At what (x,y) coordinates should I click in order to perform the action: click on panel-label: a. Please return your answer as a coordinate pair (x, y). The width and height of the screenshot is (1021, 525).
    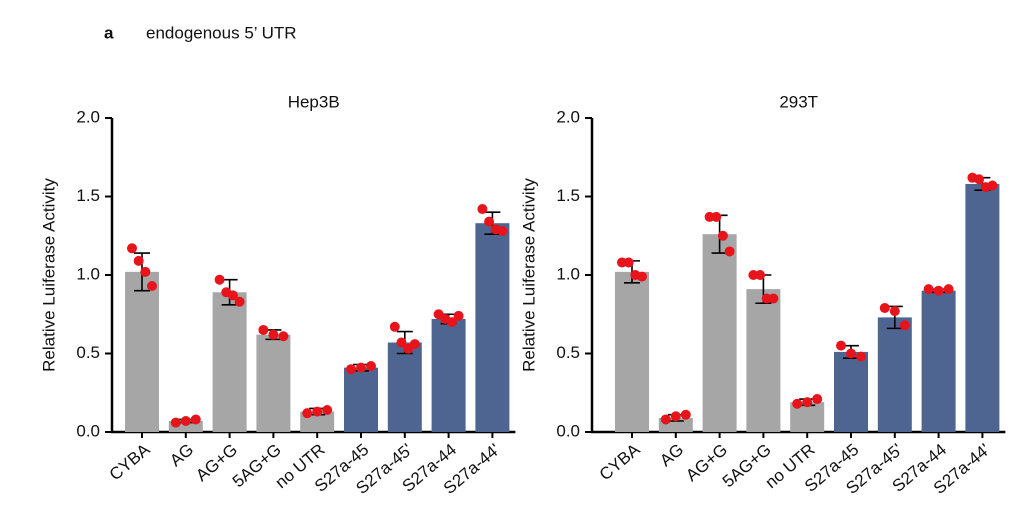
    Looking at the image, I should click on (109, 32).